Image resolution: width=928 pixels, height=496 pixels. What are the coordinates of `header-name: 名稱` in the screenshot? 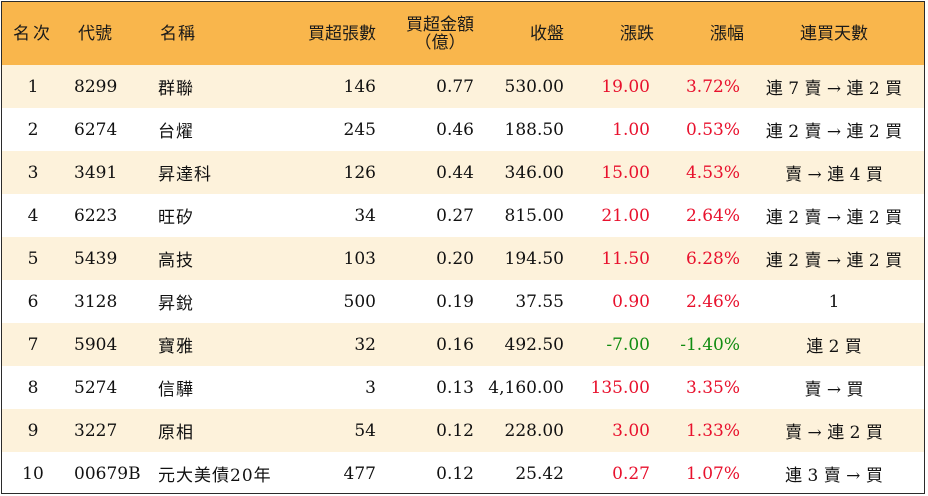 It's located at (178, 33).